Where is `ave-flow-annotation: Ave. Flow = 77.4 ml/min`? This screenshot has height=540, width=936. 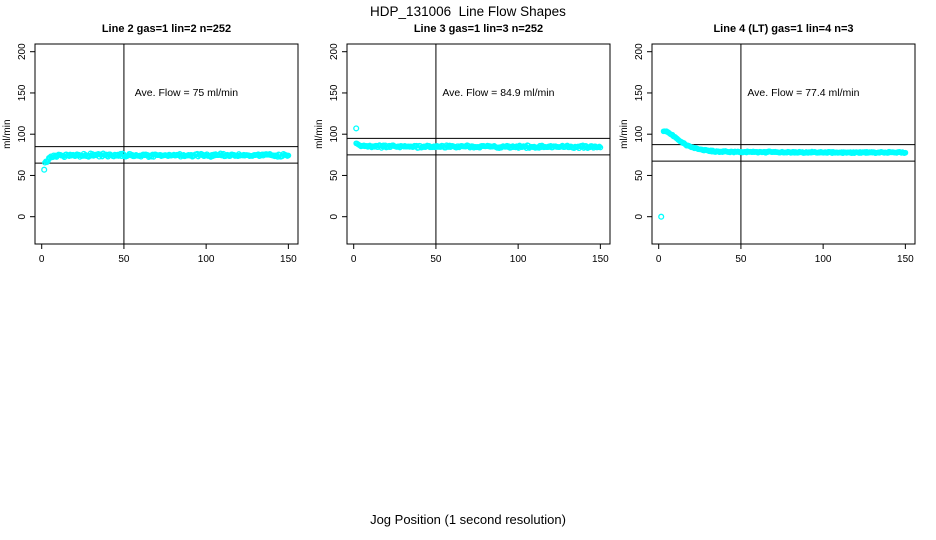
ave-flow-annotation: Ave. Flow = 77.4 ml/min is located at coordinates (803, 93).